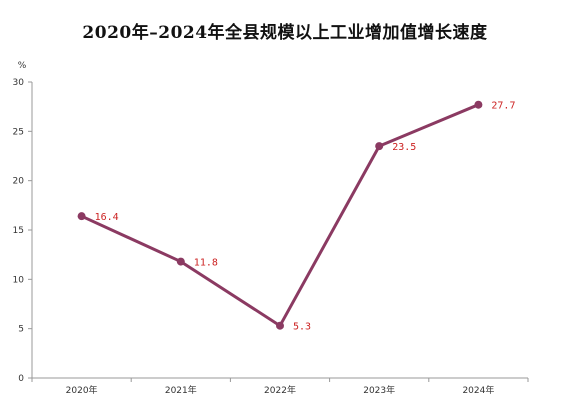 Image resolution: width=570 pixels, height=400 pixels. I want to click on y-tick-label: 5, so click(21, 330).